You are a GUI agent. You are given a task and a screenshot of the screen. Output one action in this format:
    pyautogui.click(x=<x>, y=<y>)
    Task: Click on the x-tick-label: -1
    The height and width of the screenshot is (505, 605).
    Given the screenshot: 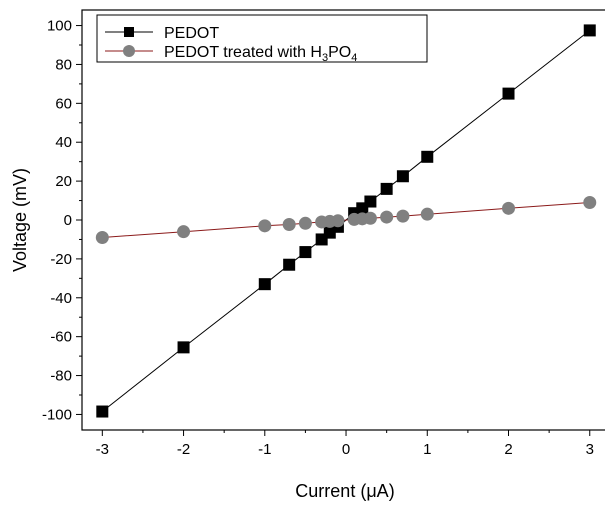 What is the action you would take?
    pyautogui.click(x=264, y=449)
    